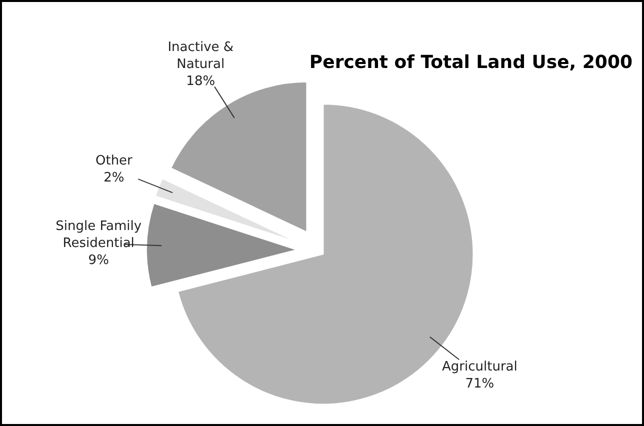  Describe the element at coordinates (114, 178) in the screenshot. I see `data-label: 2%` at that location.